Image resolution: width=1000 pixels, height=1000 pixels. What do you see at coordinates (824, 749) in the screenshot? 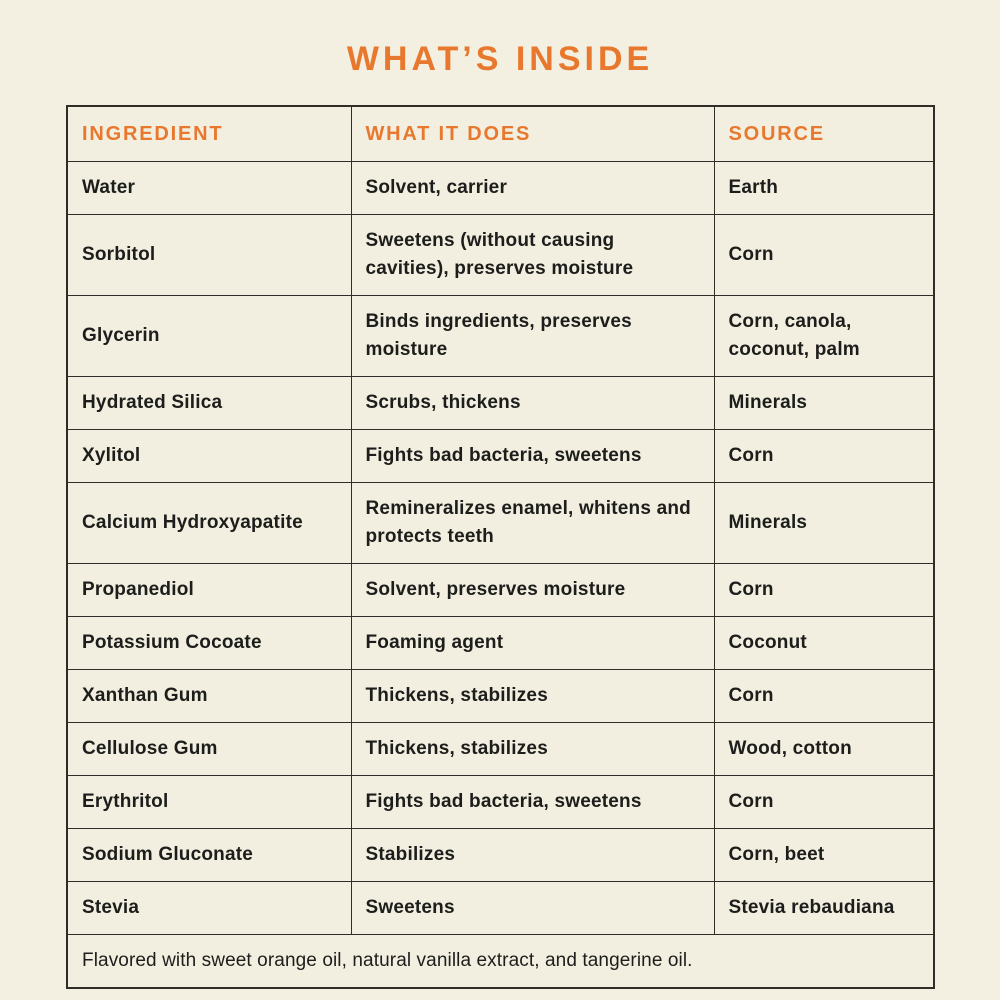
I see `source-cell: Wood, cotton` at bounding box center [824, 749].